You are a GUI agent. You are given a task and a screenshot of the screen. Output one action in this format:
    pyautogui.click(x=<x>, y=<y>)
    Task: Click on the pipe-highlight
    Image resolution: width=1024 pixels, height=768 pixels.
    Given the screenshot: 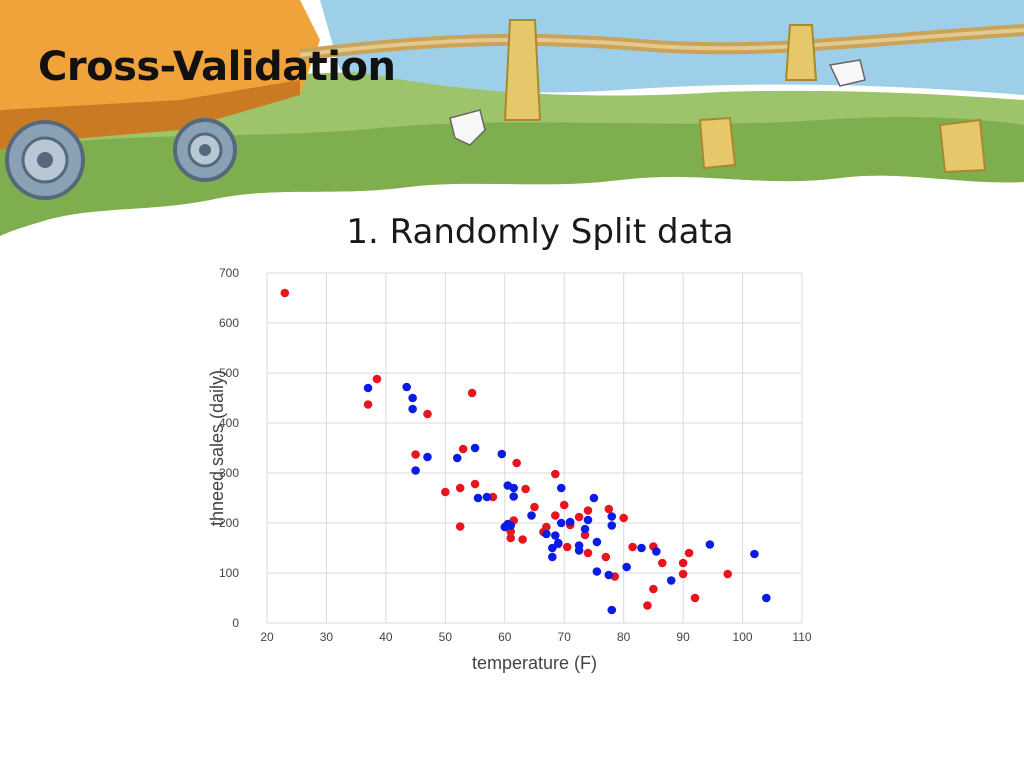 What is the action you would take?
    pyautogui.click(x=661, y=42)
    